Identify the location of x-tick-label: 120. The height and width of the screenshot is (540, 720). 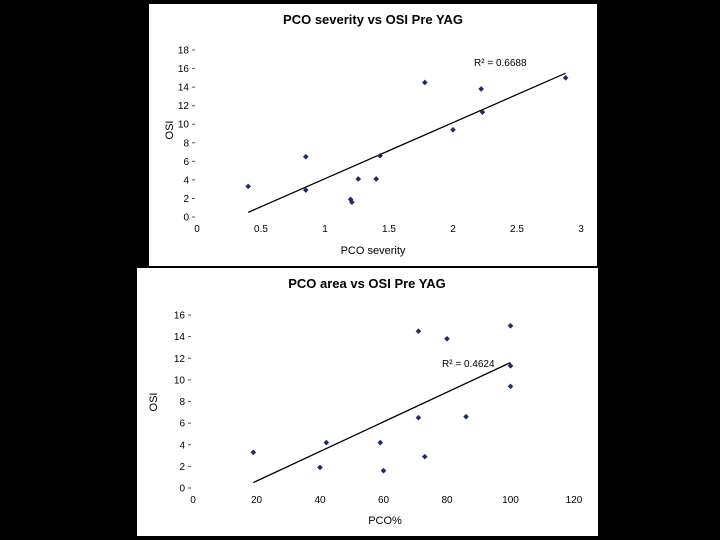
(574, 500).